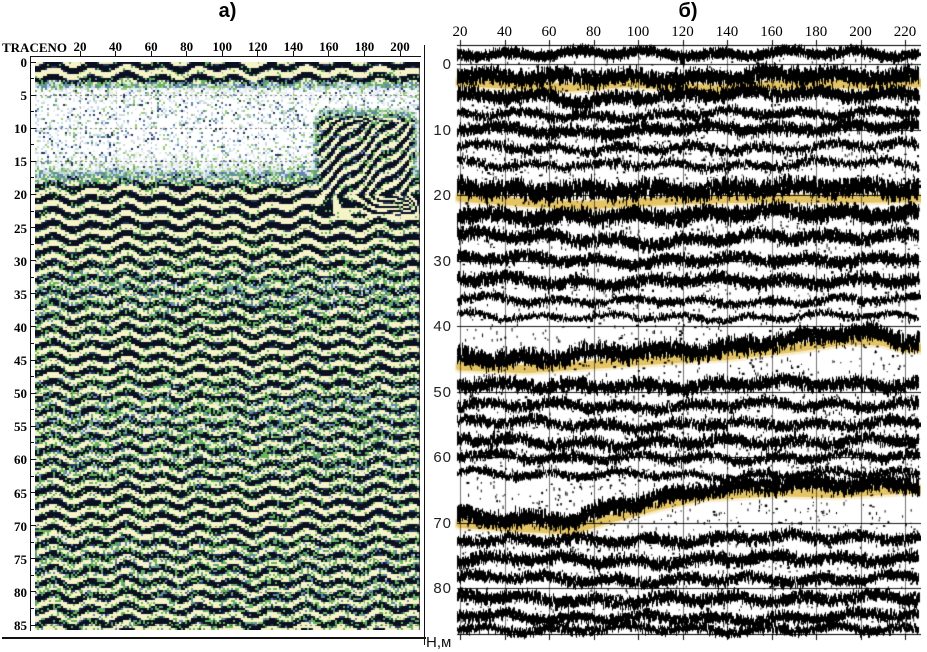 This screenshot has height=652, width=927. I want to click on panel-a-y-tick-label: 5, so click(24, 96).